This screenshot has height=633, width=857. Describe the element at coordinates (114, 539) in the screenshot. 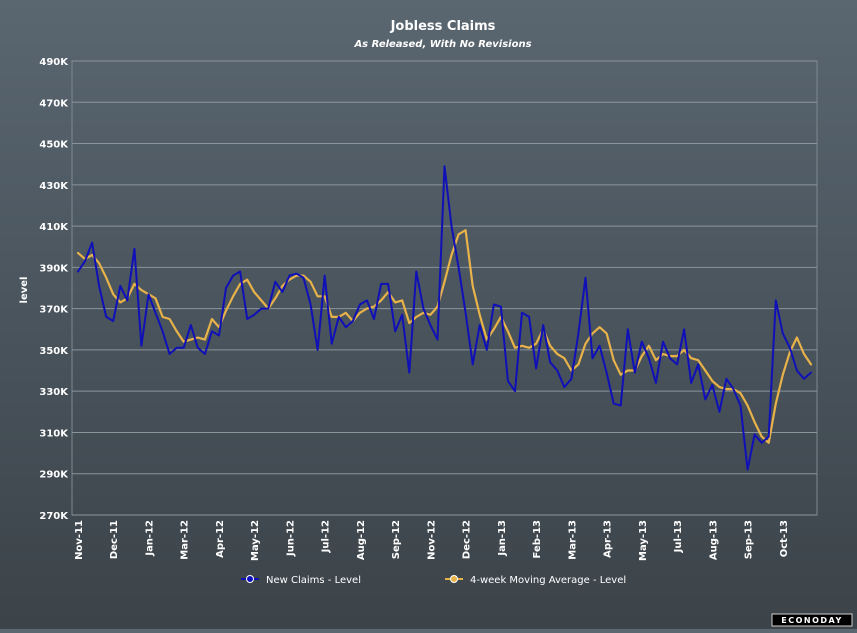

I see `x-tick-label: Dec-11` at that location.